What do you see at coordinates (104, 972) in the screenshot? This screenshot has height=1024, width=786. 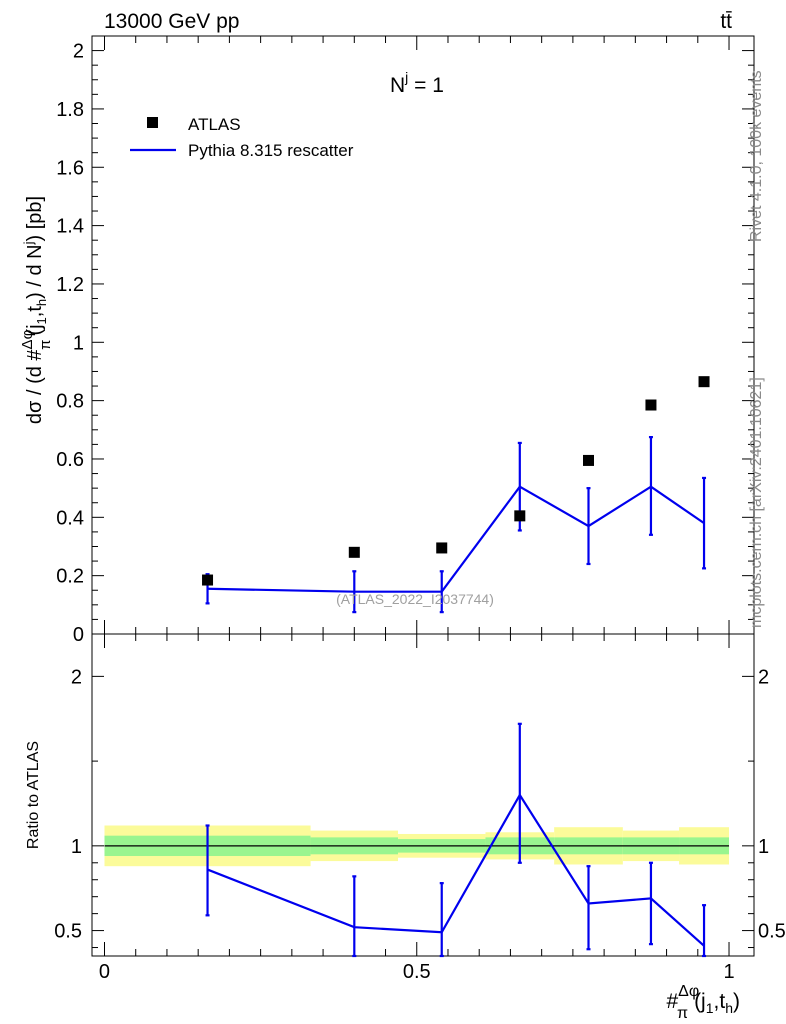 I see `x-tick-label: 0` at bounding box center [104, 972].